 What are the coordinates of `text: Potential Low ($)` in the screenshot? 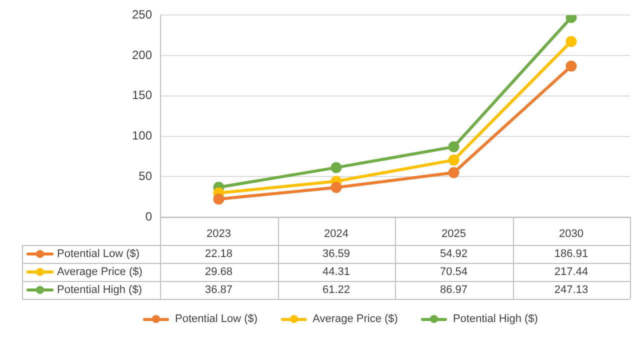 It's located at (216, 319).